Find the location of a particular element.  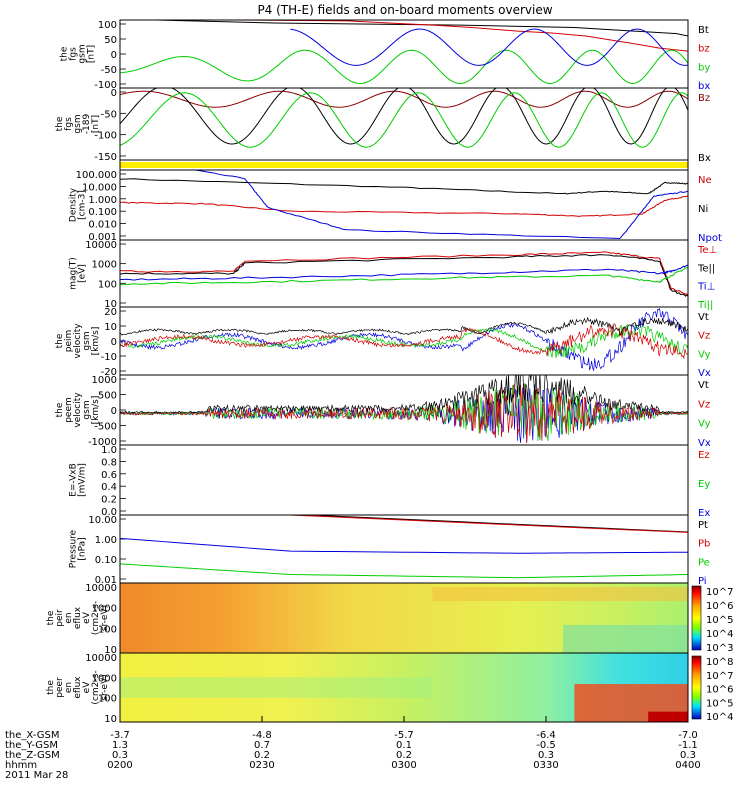

tick-label: -100 is located at coordinates (105, 136).